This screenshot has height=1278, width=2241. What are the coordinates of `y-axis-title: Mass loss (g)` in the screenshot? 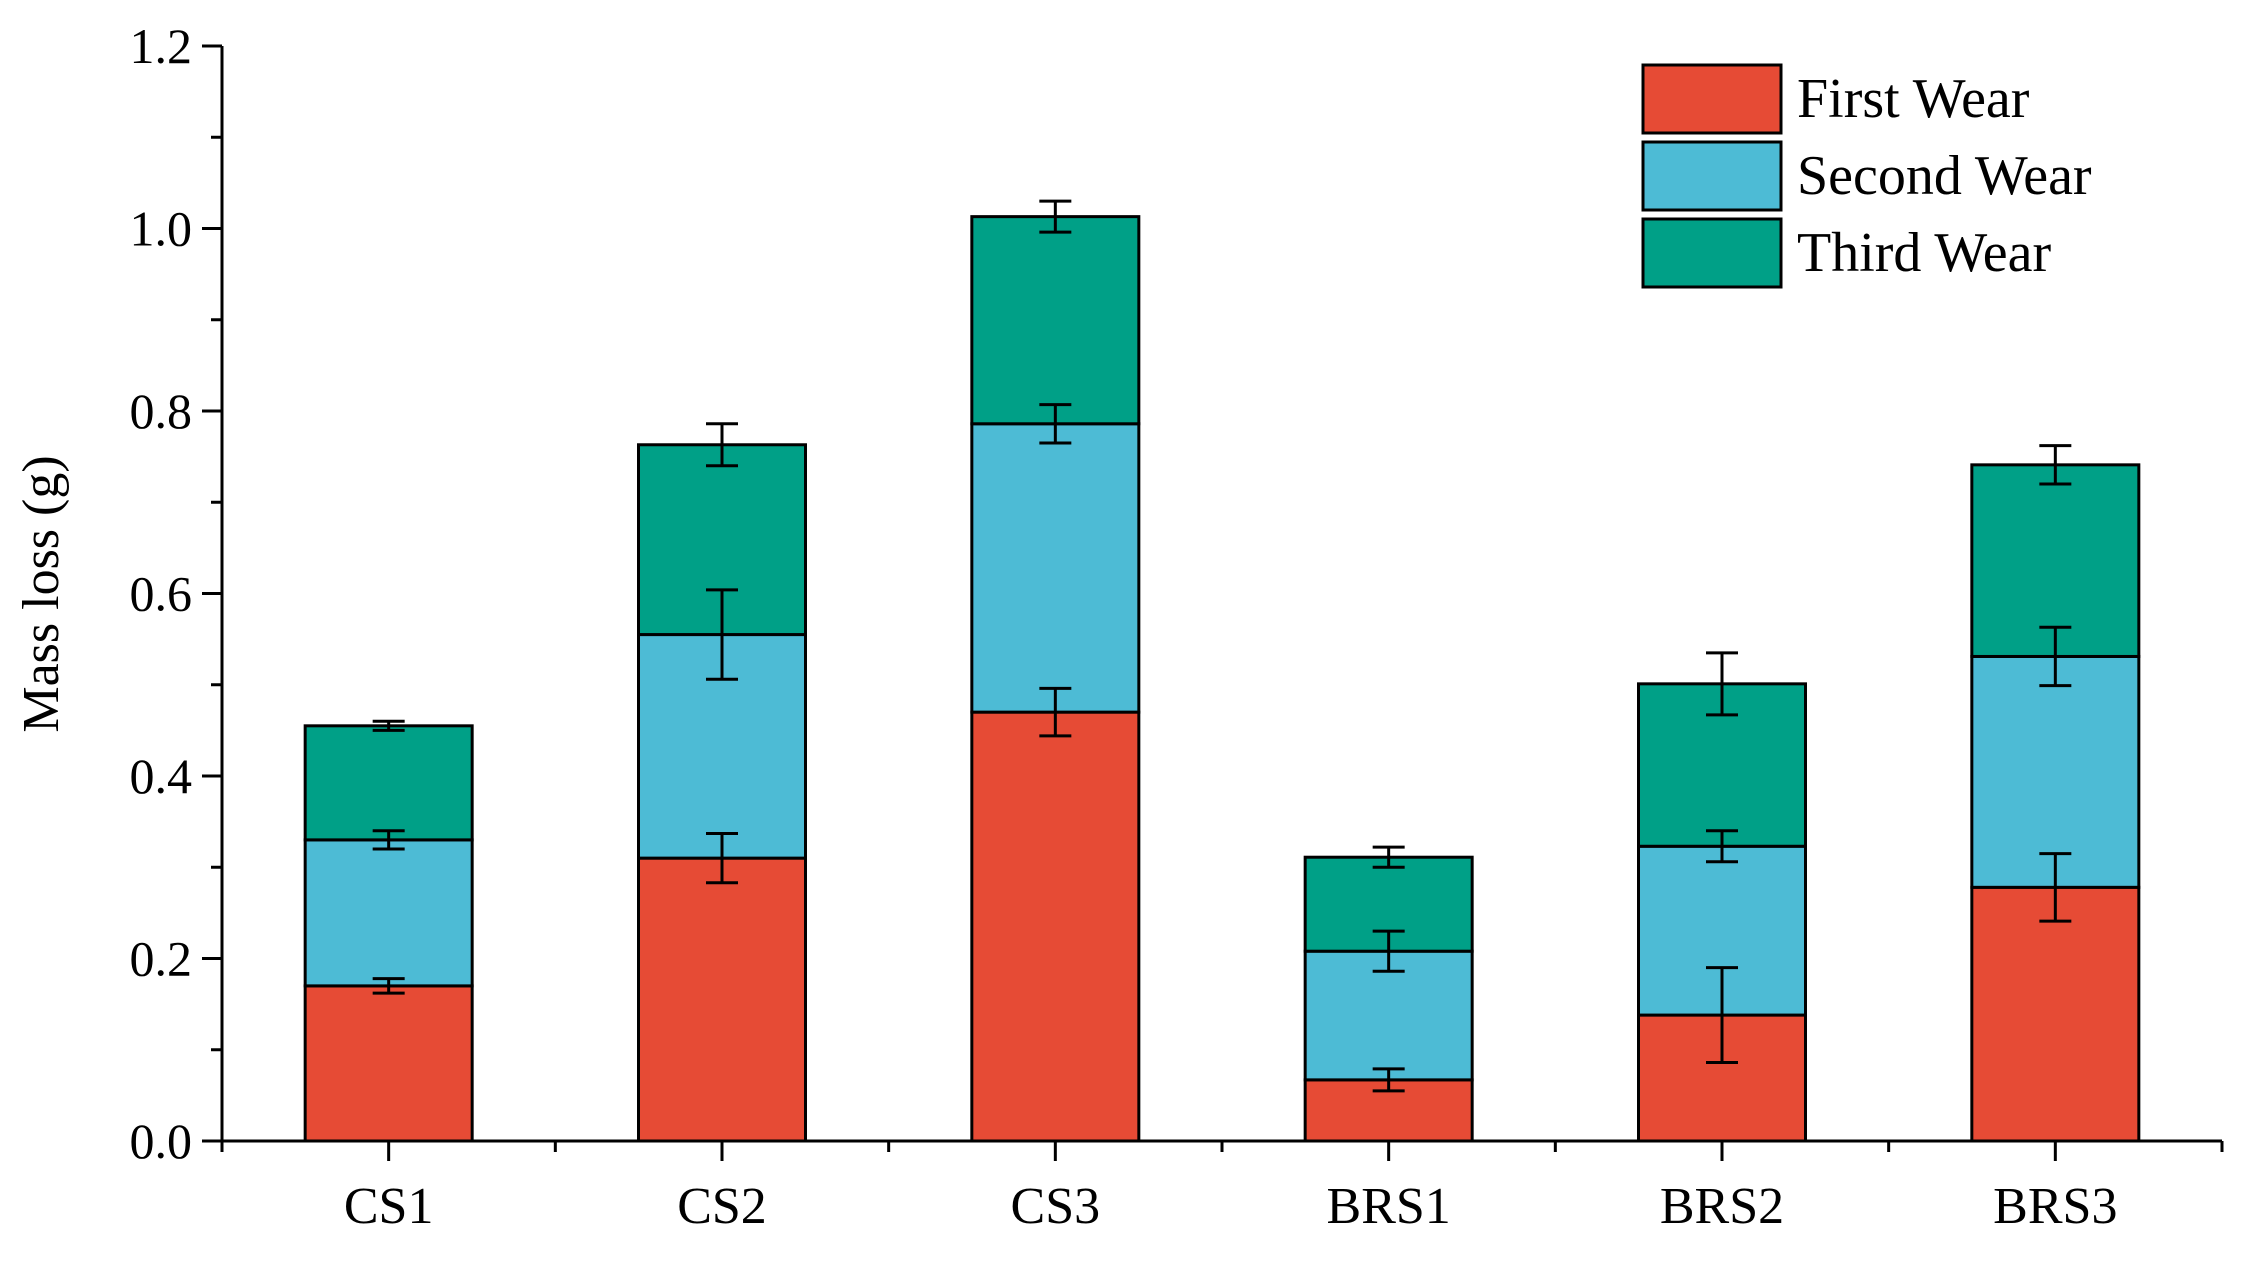 It's located at (41, 593).